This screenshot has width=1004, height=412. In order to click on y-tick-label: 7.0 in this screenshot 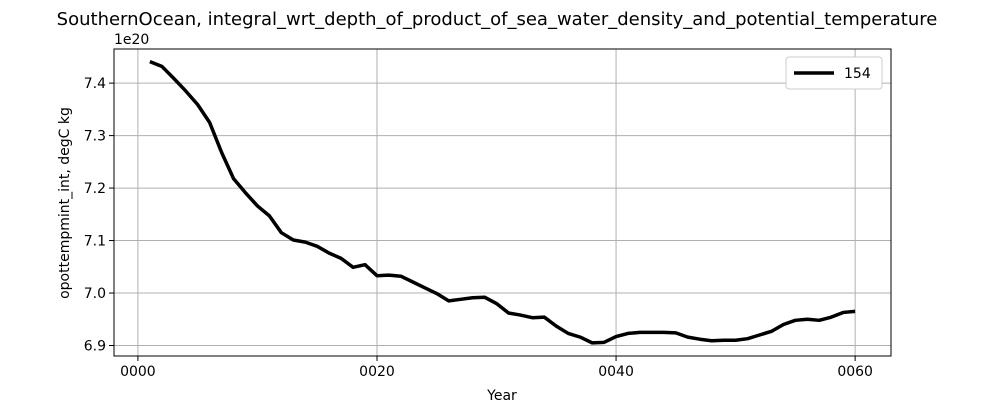, I will do `click(95, 294)`.